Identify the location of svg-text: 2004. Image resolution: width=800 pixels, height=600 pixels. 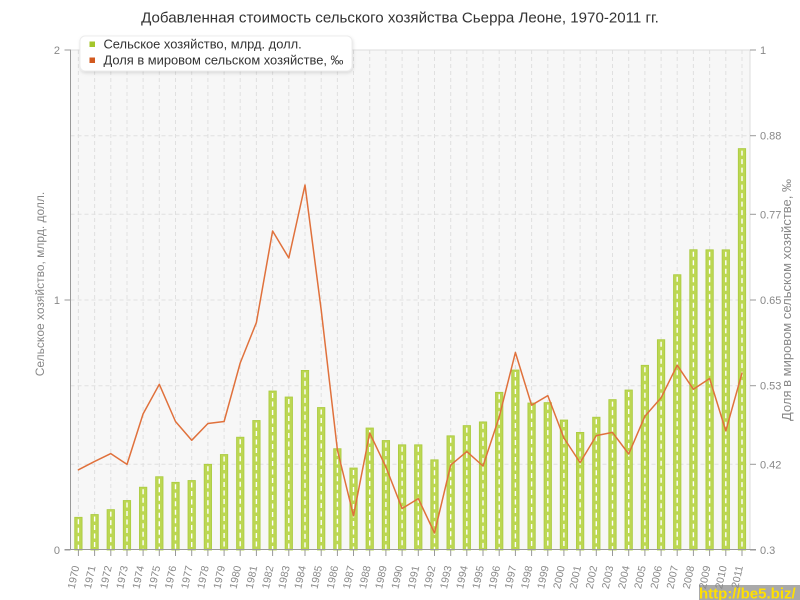
(624, 576).